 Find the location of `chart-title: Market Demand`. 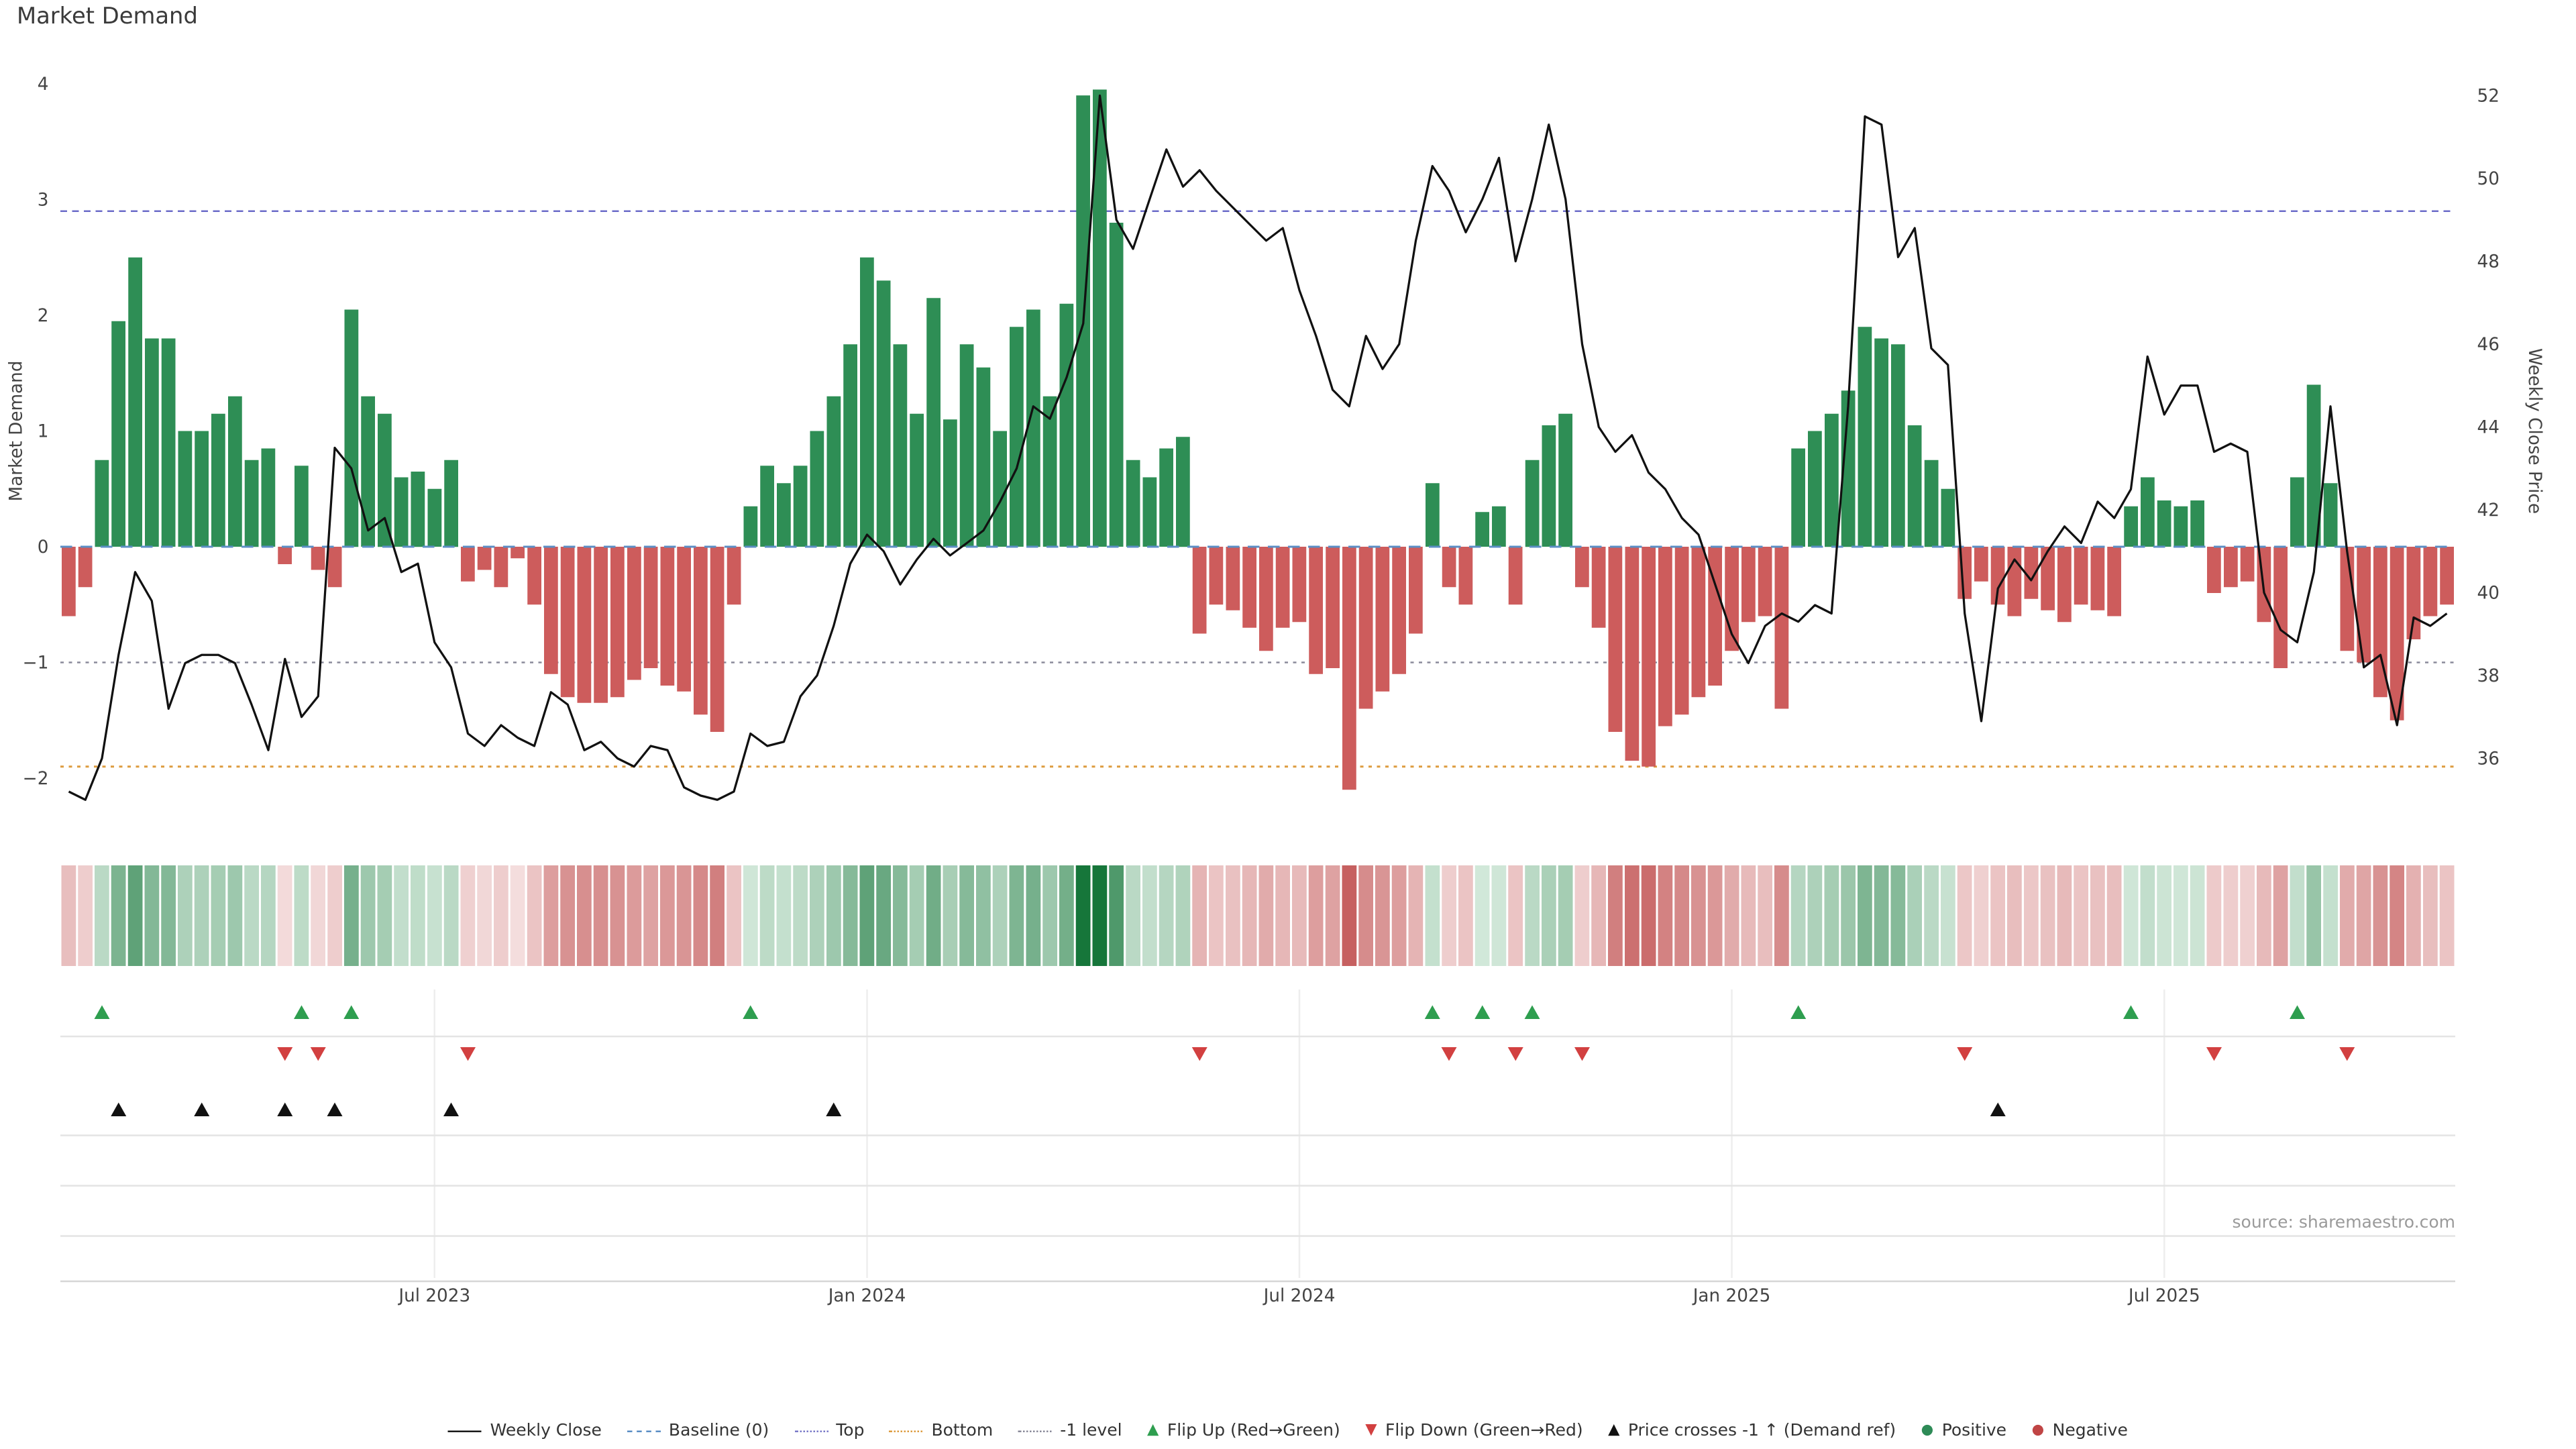

chart-title: Market Demand is located at coordinates (107, 16).